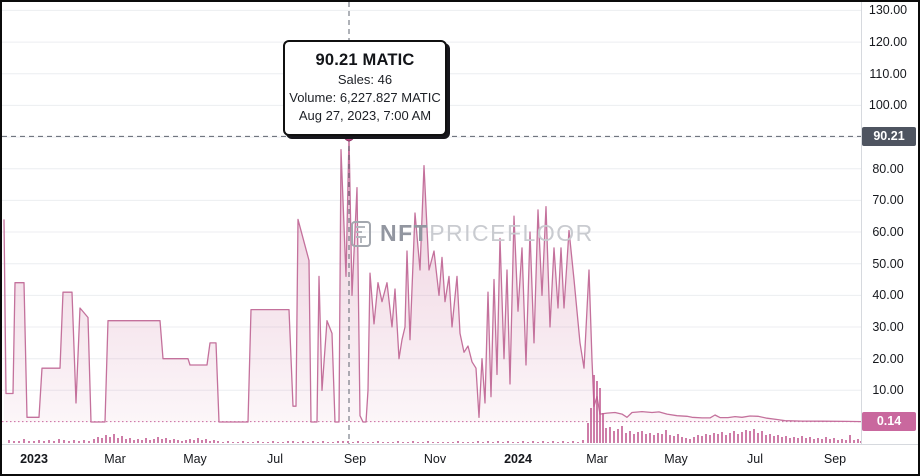  What do you see at coordinates (365, 97) in the screenshot?
I see `tooltip-volume: Volume: 6,227.827 MATIC` at bounding box center [365, 97].